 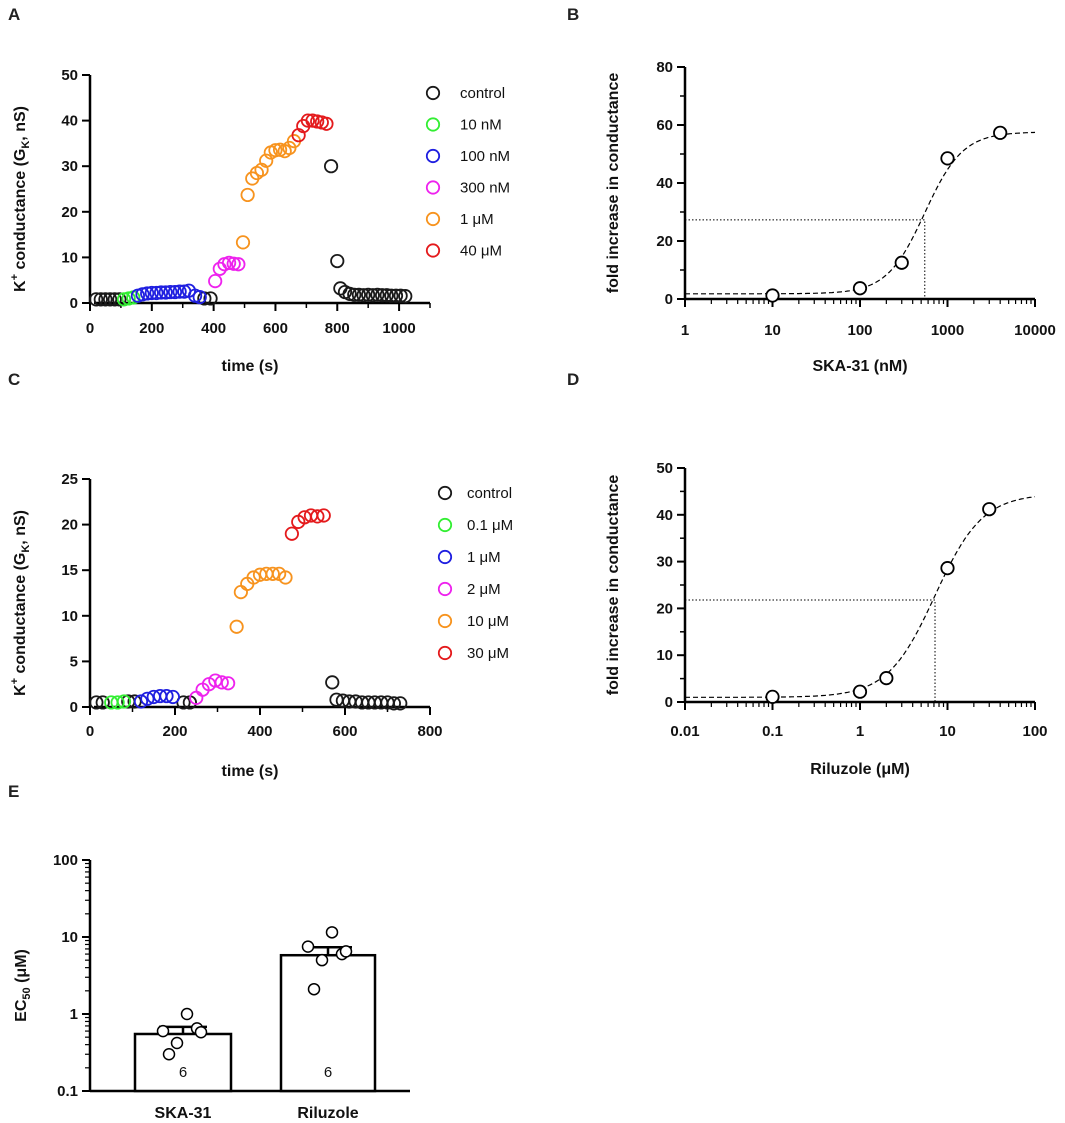 I want to click on panel-b-y-tick-label: 0, so click(x=669, y=299).